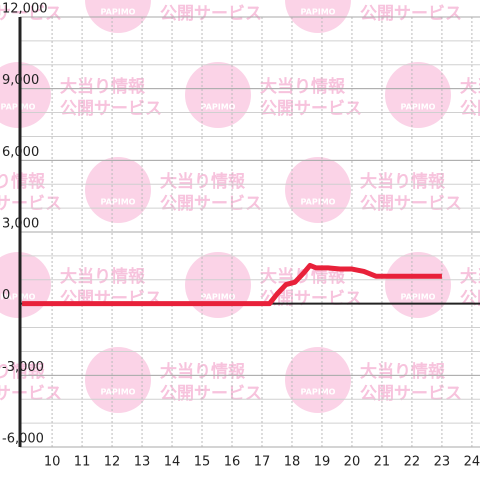  What do you see at coordinates (112, 462) in the screenshot?
I see `x-tick-label: 12` at bounding box center [112, 462].